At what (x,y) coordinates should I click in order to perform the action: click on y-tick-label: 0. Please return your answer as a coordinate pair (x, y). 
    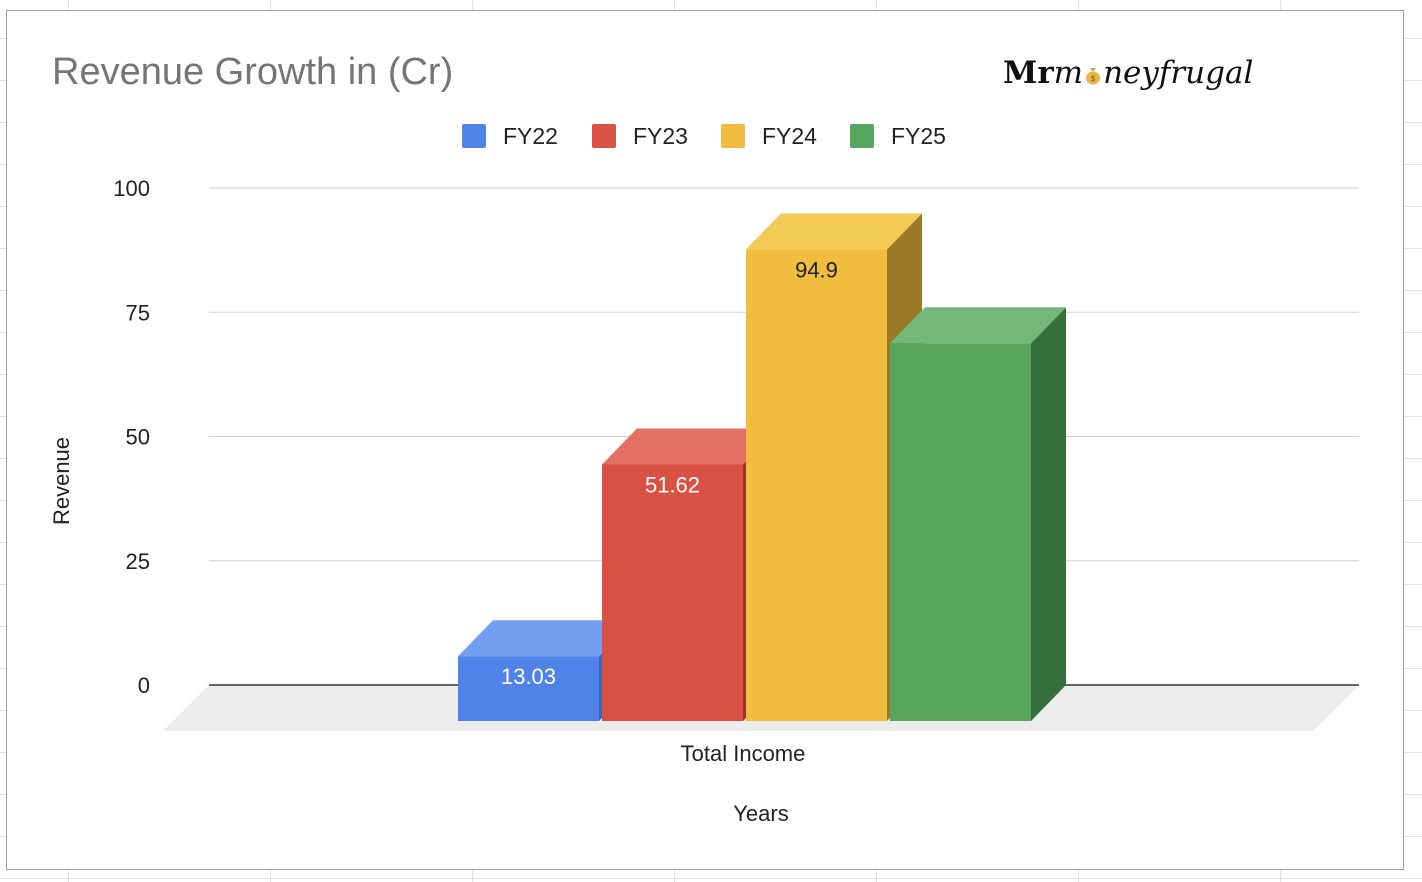
    Looking at the image, I should click on (144, 685).